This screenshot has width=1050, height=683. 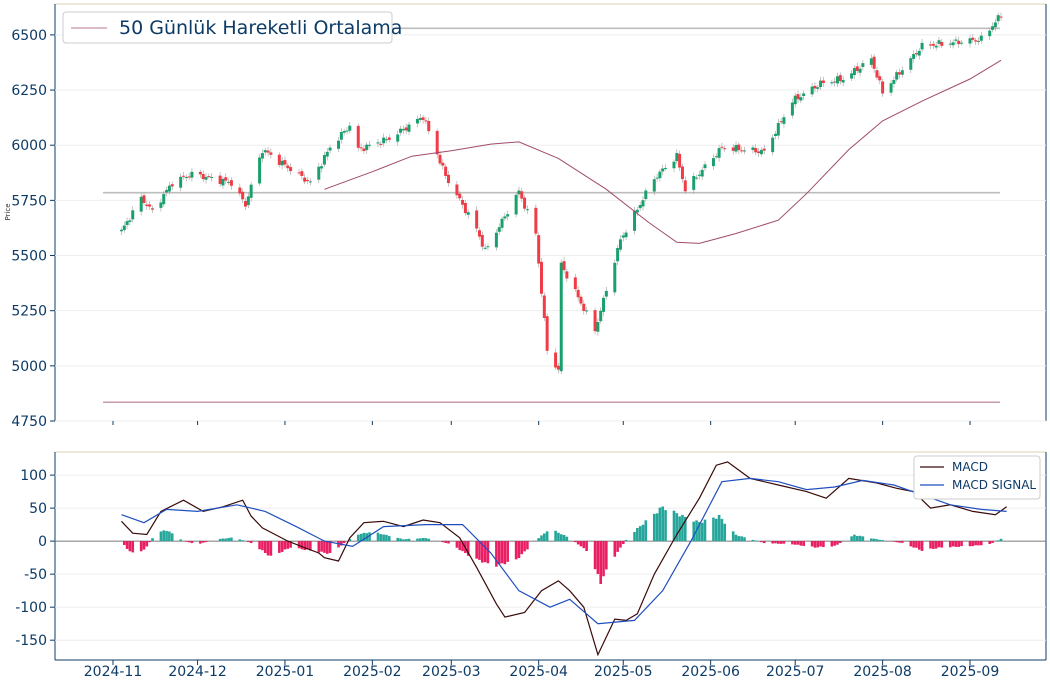 What do you see at coordinates (260, 28) in the screenshot?
I see `price-legend-label: 50 Günlük Hareketli Ortalama` at bounding box center [260, 28].